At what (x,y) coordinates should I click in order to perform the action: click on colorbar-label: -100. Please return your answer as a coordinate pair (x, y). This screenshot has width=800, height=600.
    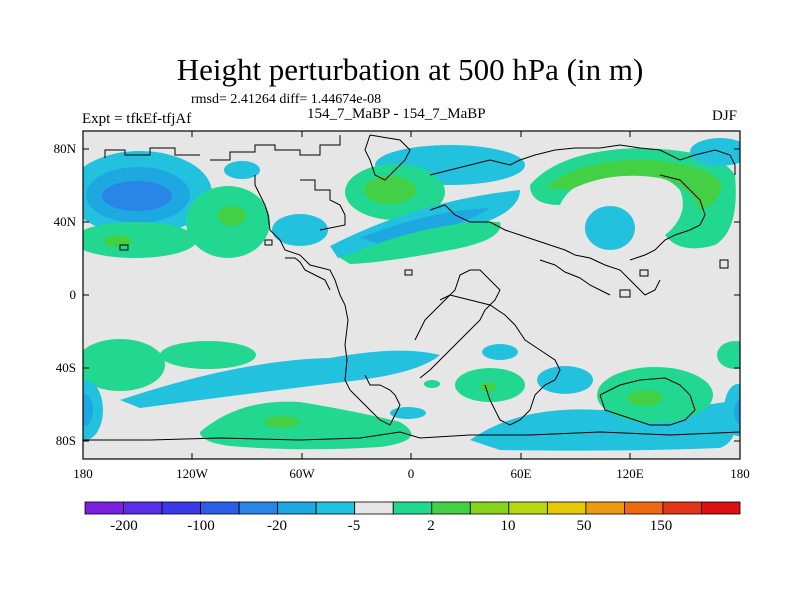
    Looking at the image, I should click on (201, 526).